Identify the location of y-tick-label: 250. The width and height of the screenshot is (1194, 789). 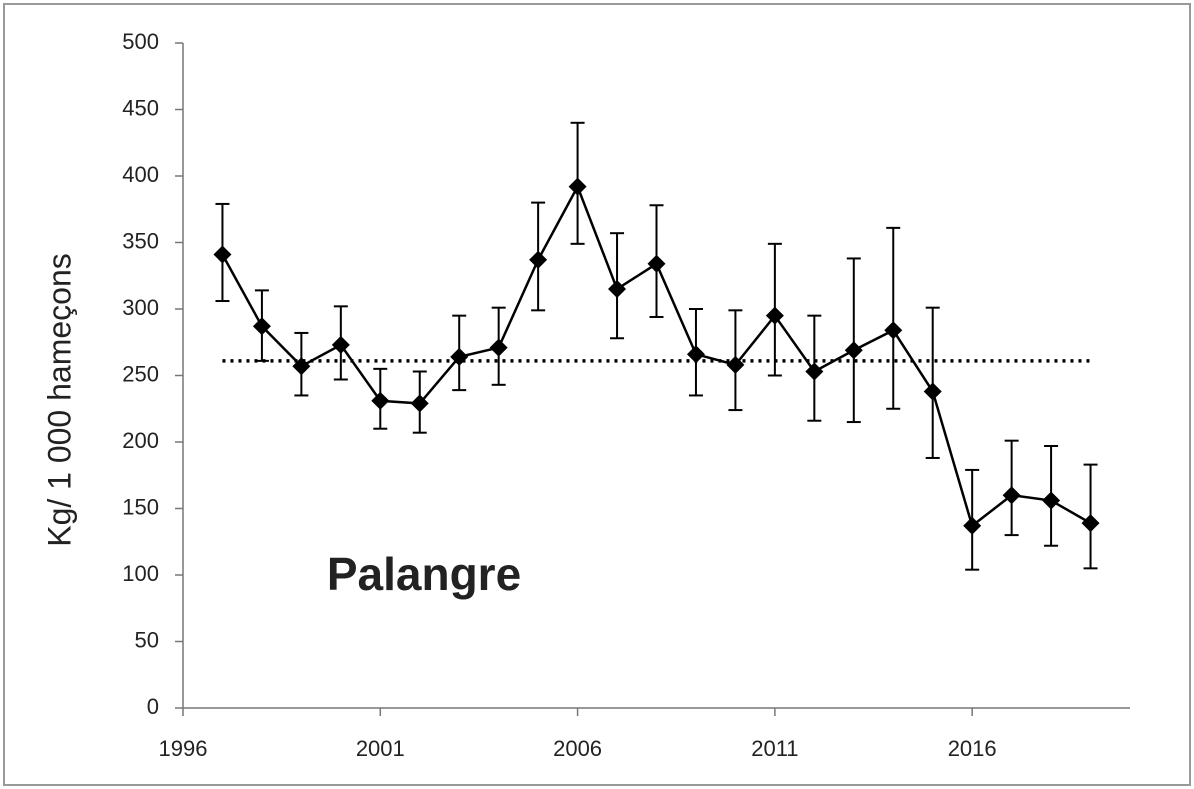
(140, 373).